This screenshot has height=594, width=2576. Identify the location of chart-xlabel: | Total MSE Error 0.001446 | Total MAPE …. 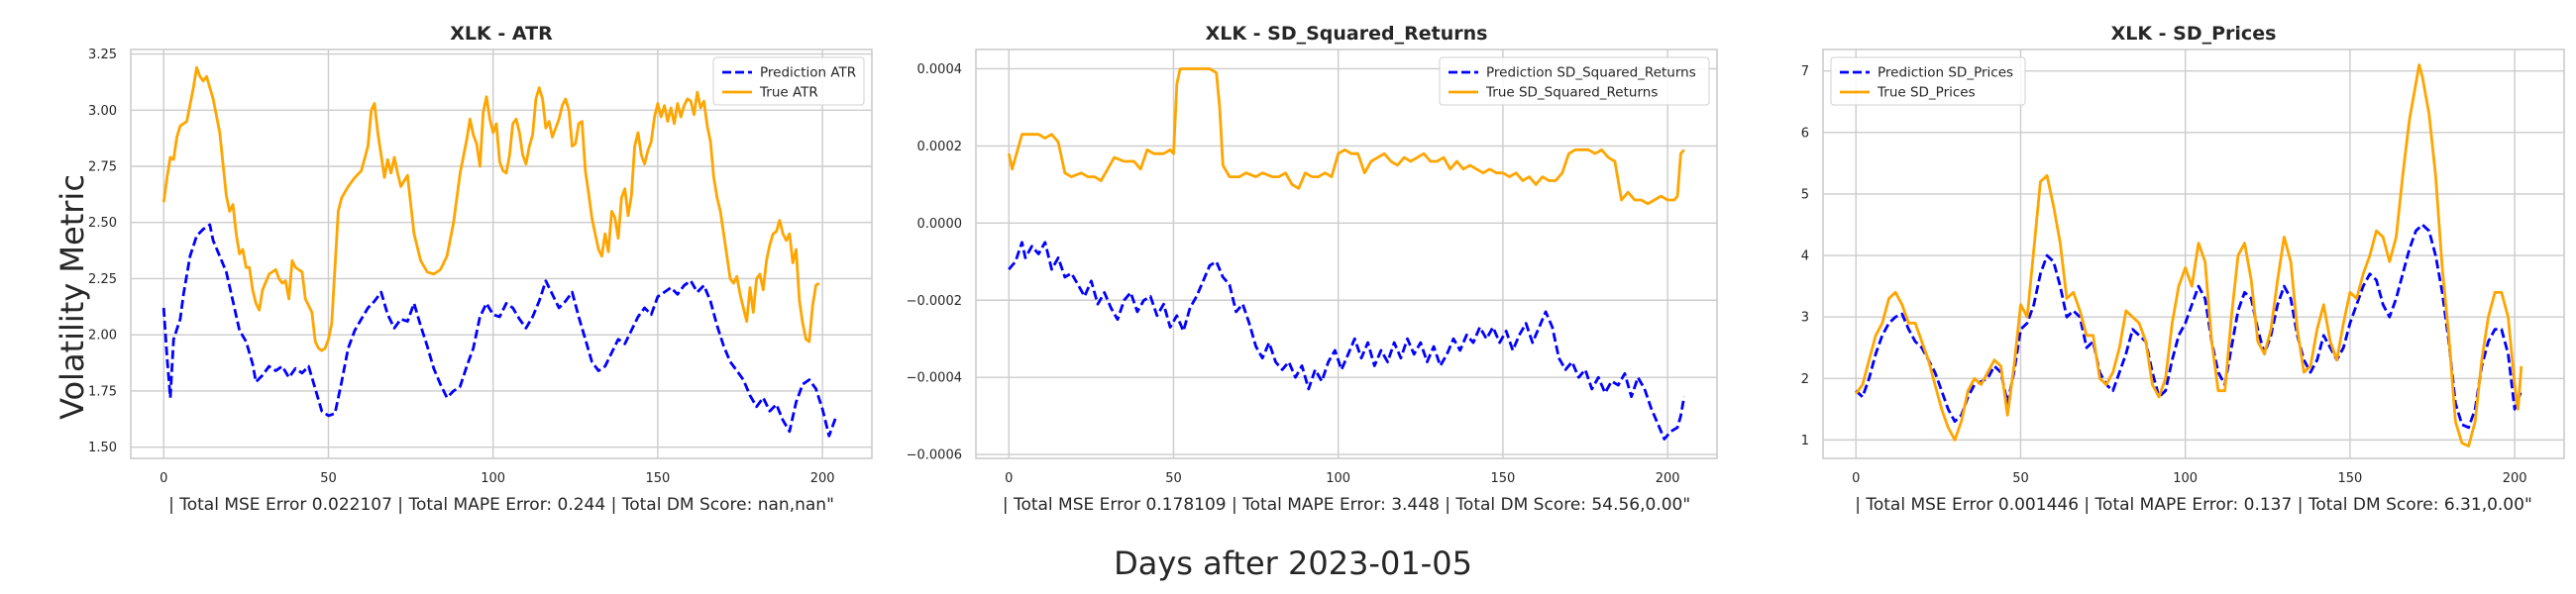
(2193, 505).